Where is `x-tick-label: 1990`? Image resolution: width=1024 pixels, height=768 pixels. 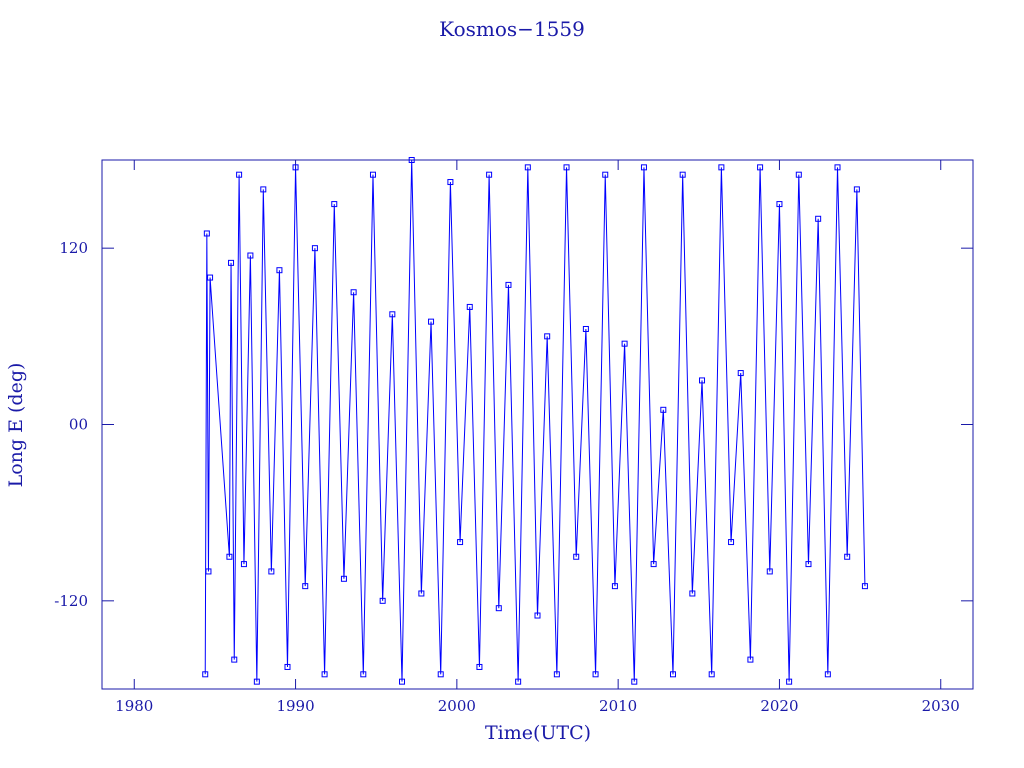 x-tick-label: 1990 is located at coordinates (295, 706).